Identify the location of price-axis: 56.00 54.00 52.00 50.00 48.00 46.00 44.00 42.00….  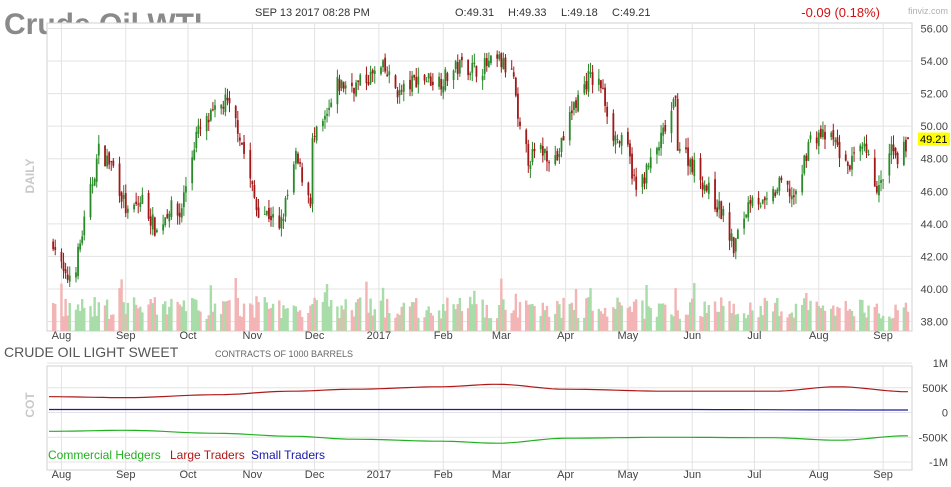
(934, 176).